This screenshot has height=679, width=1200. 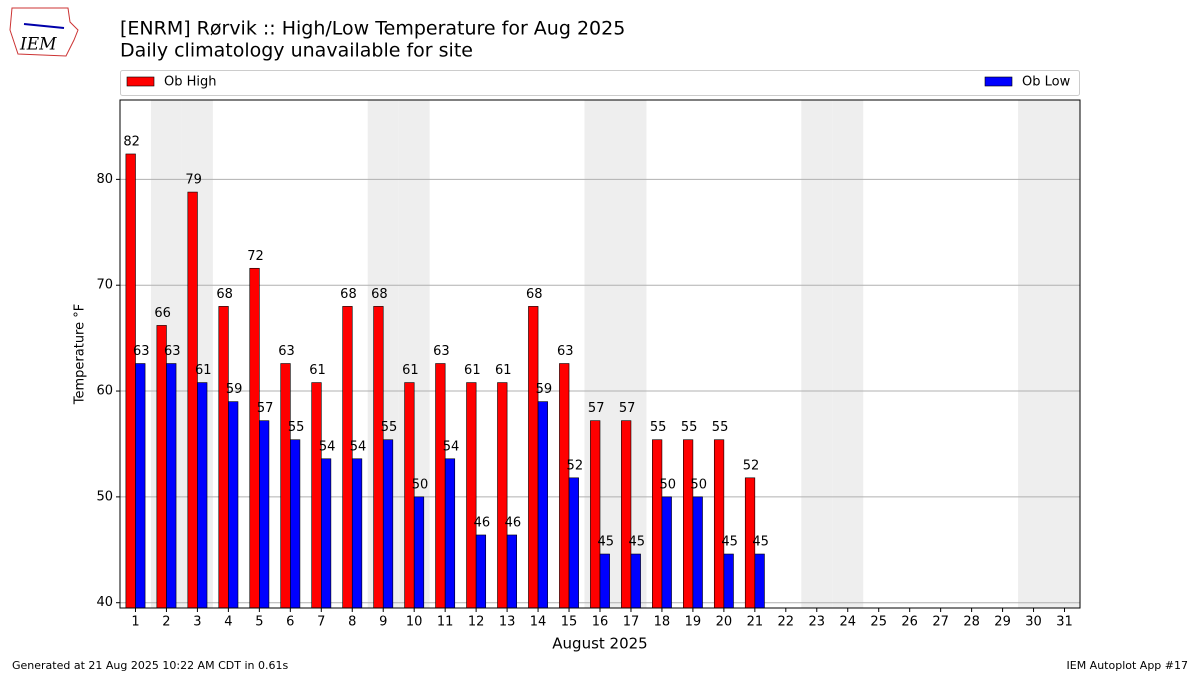 I want to click on footer-right: IEM Autoplot App #17, so click(x=1128, y=665).